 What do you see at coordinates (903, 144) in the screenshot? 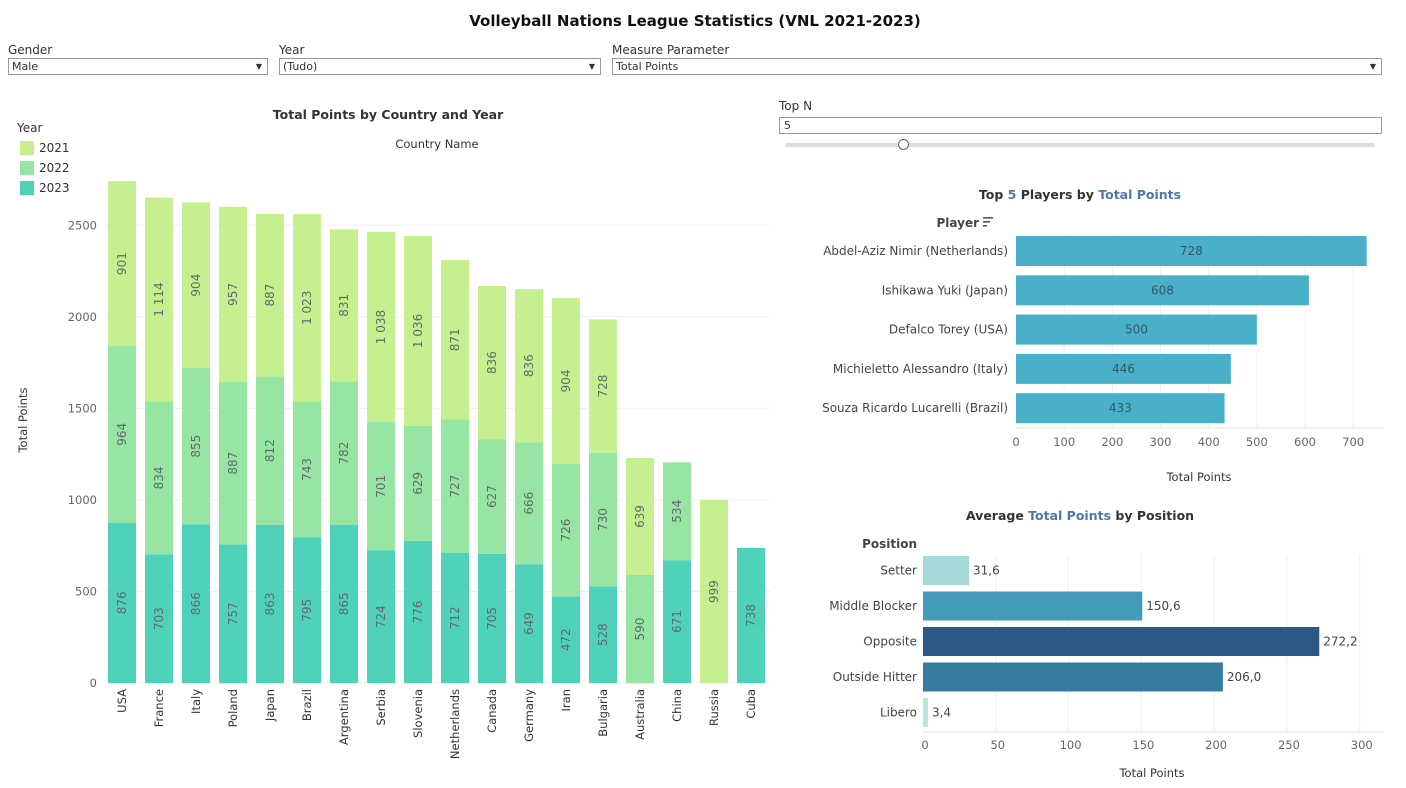
I see `topn-slider-thumb` at bounding box center [903, 144].